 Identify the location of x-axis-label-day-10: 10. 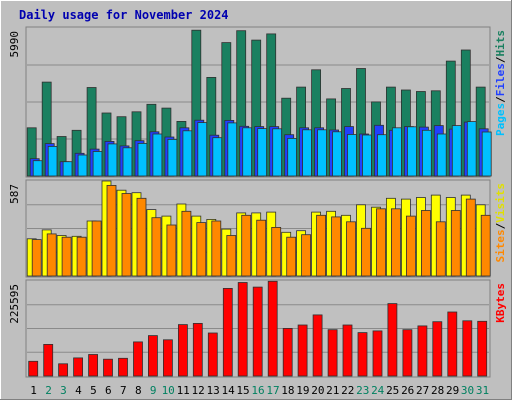
(168, 390).